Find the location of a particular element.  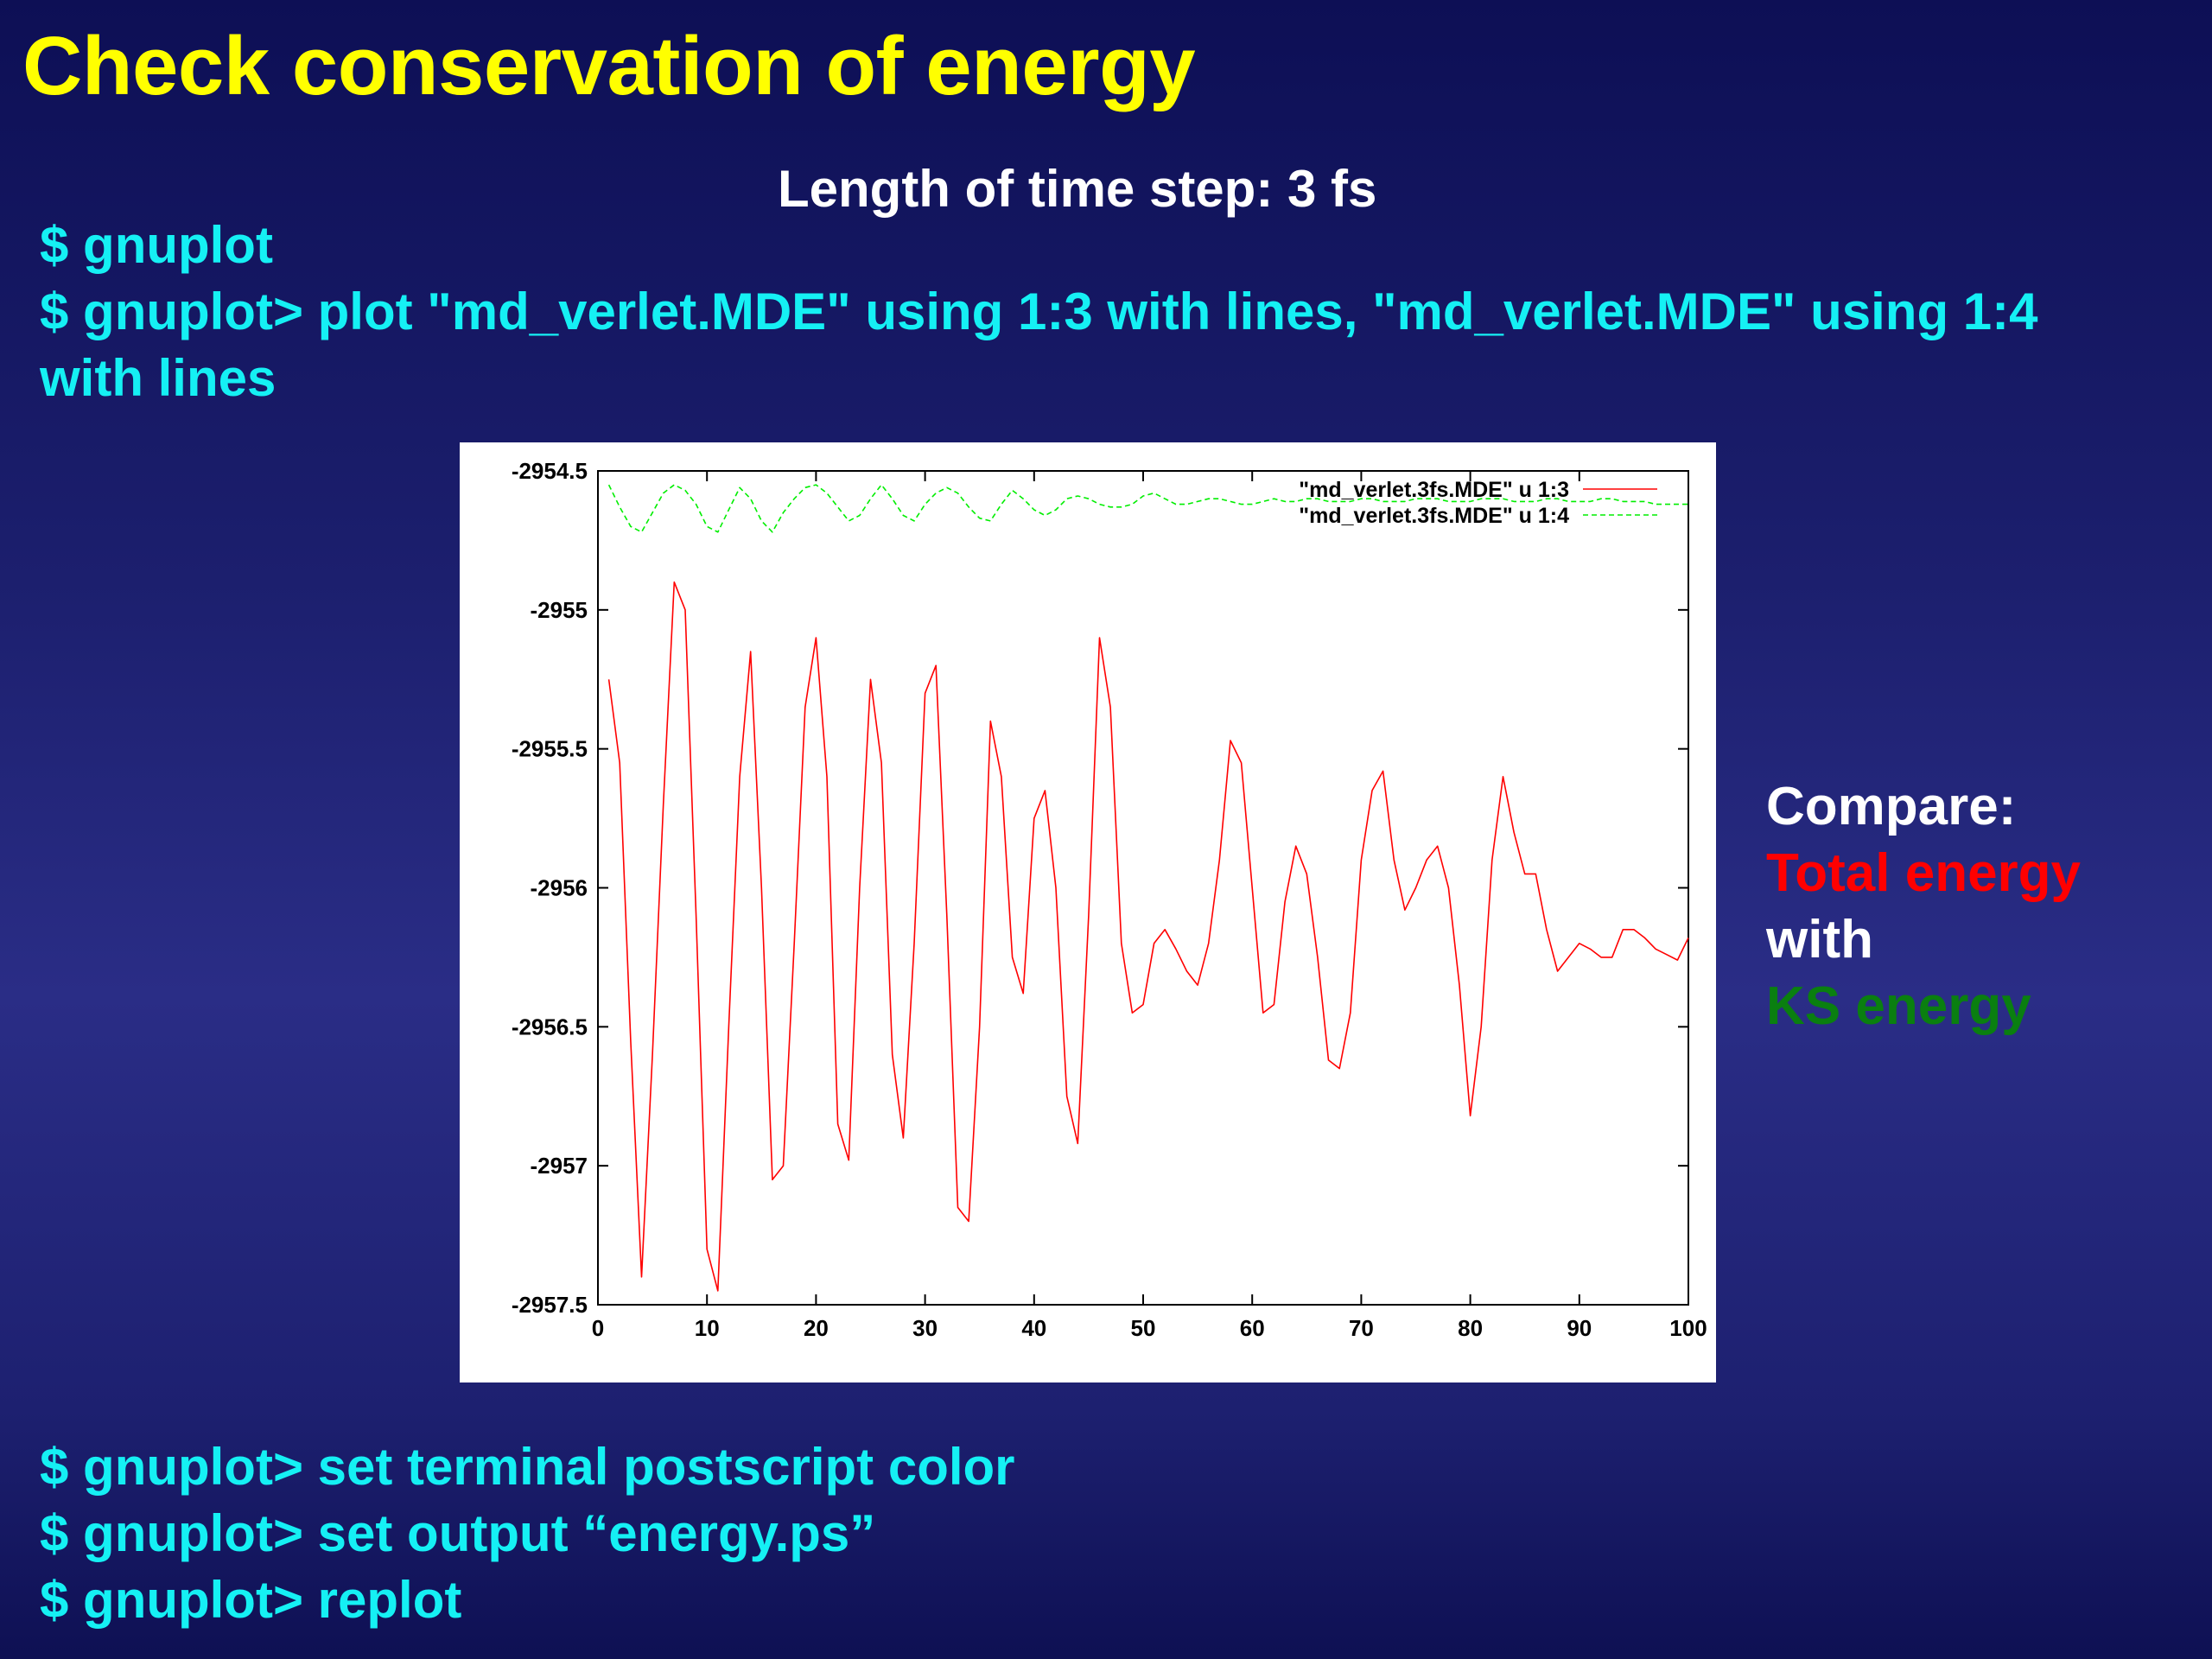

slide-subtitle: Length of time step: 3 fs is located at coordinates (1077, 189).